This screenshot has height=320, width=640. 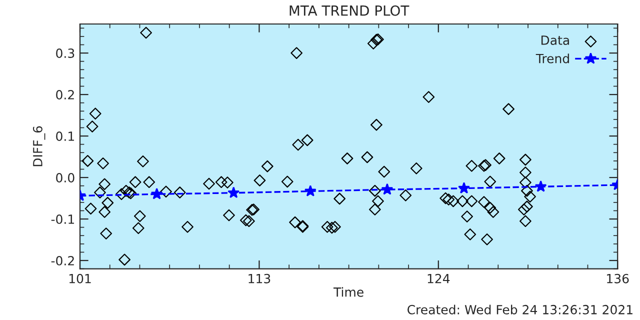 I want to click on chart-title: MTA TREND PLOT, so click(x=350, y=10).